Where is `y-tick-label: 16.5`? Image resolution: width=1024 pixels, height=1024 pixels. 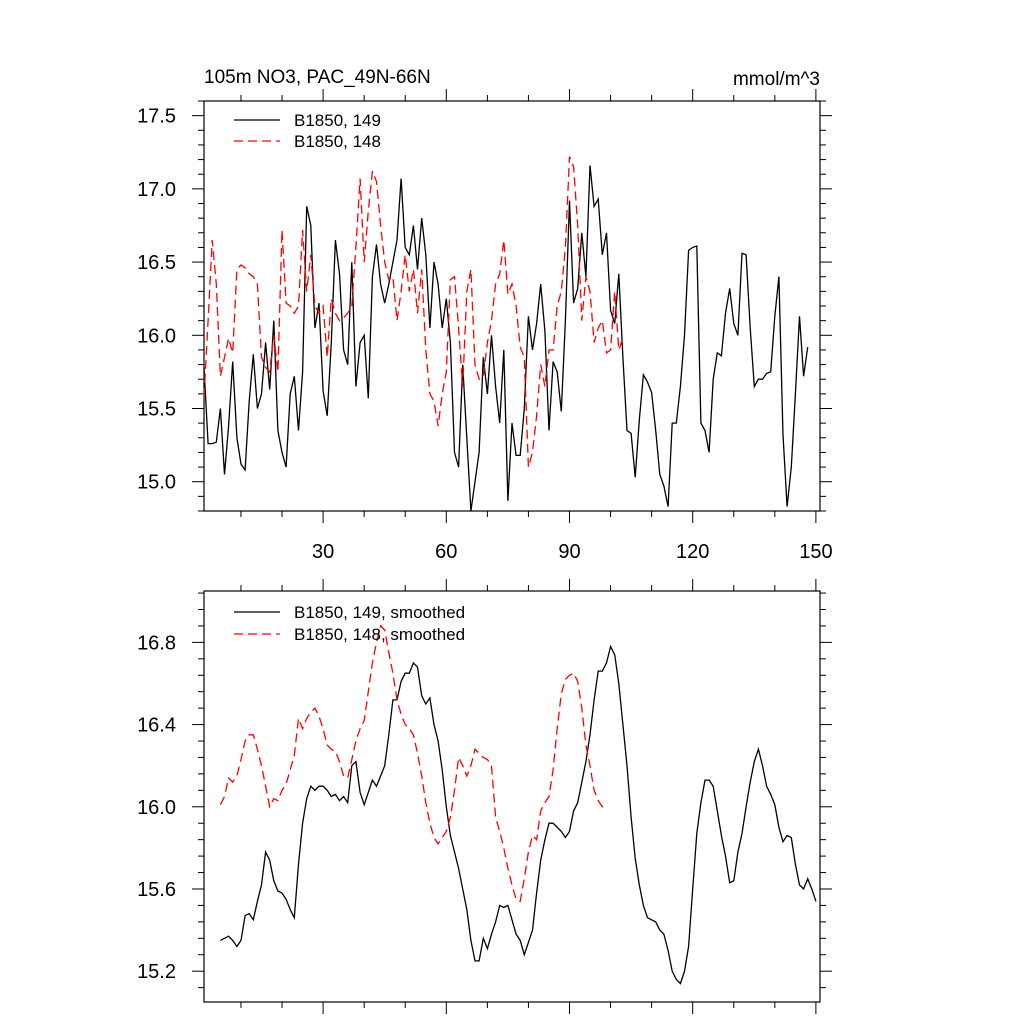
y-tick-label: 16.5 is located at coordinates (156, 263).